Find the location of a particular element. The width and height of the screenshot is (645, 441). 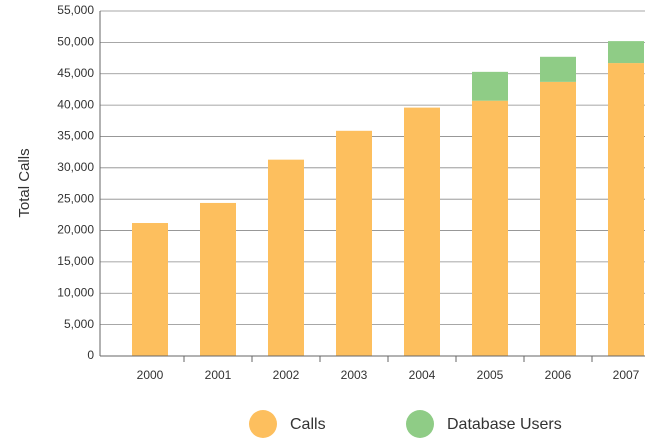

legend-label: Calls is located at coordinates (308, 424).